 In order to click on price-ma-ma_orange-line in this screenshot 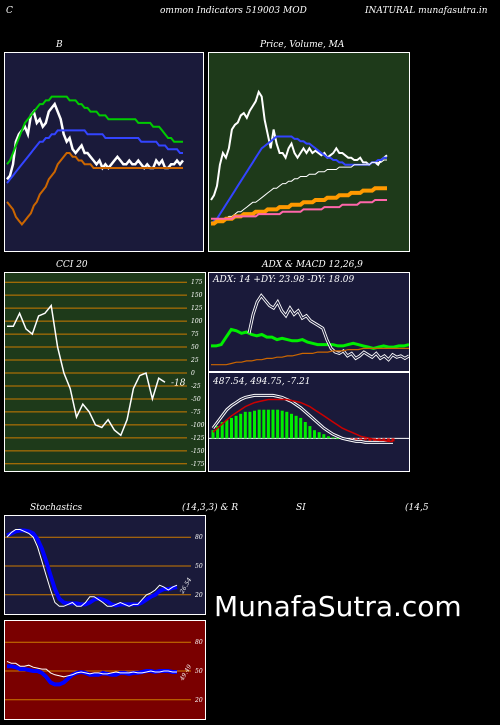, I will do `click(299, 206)`.